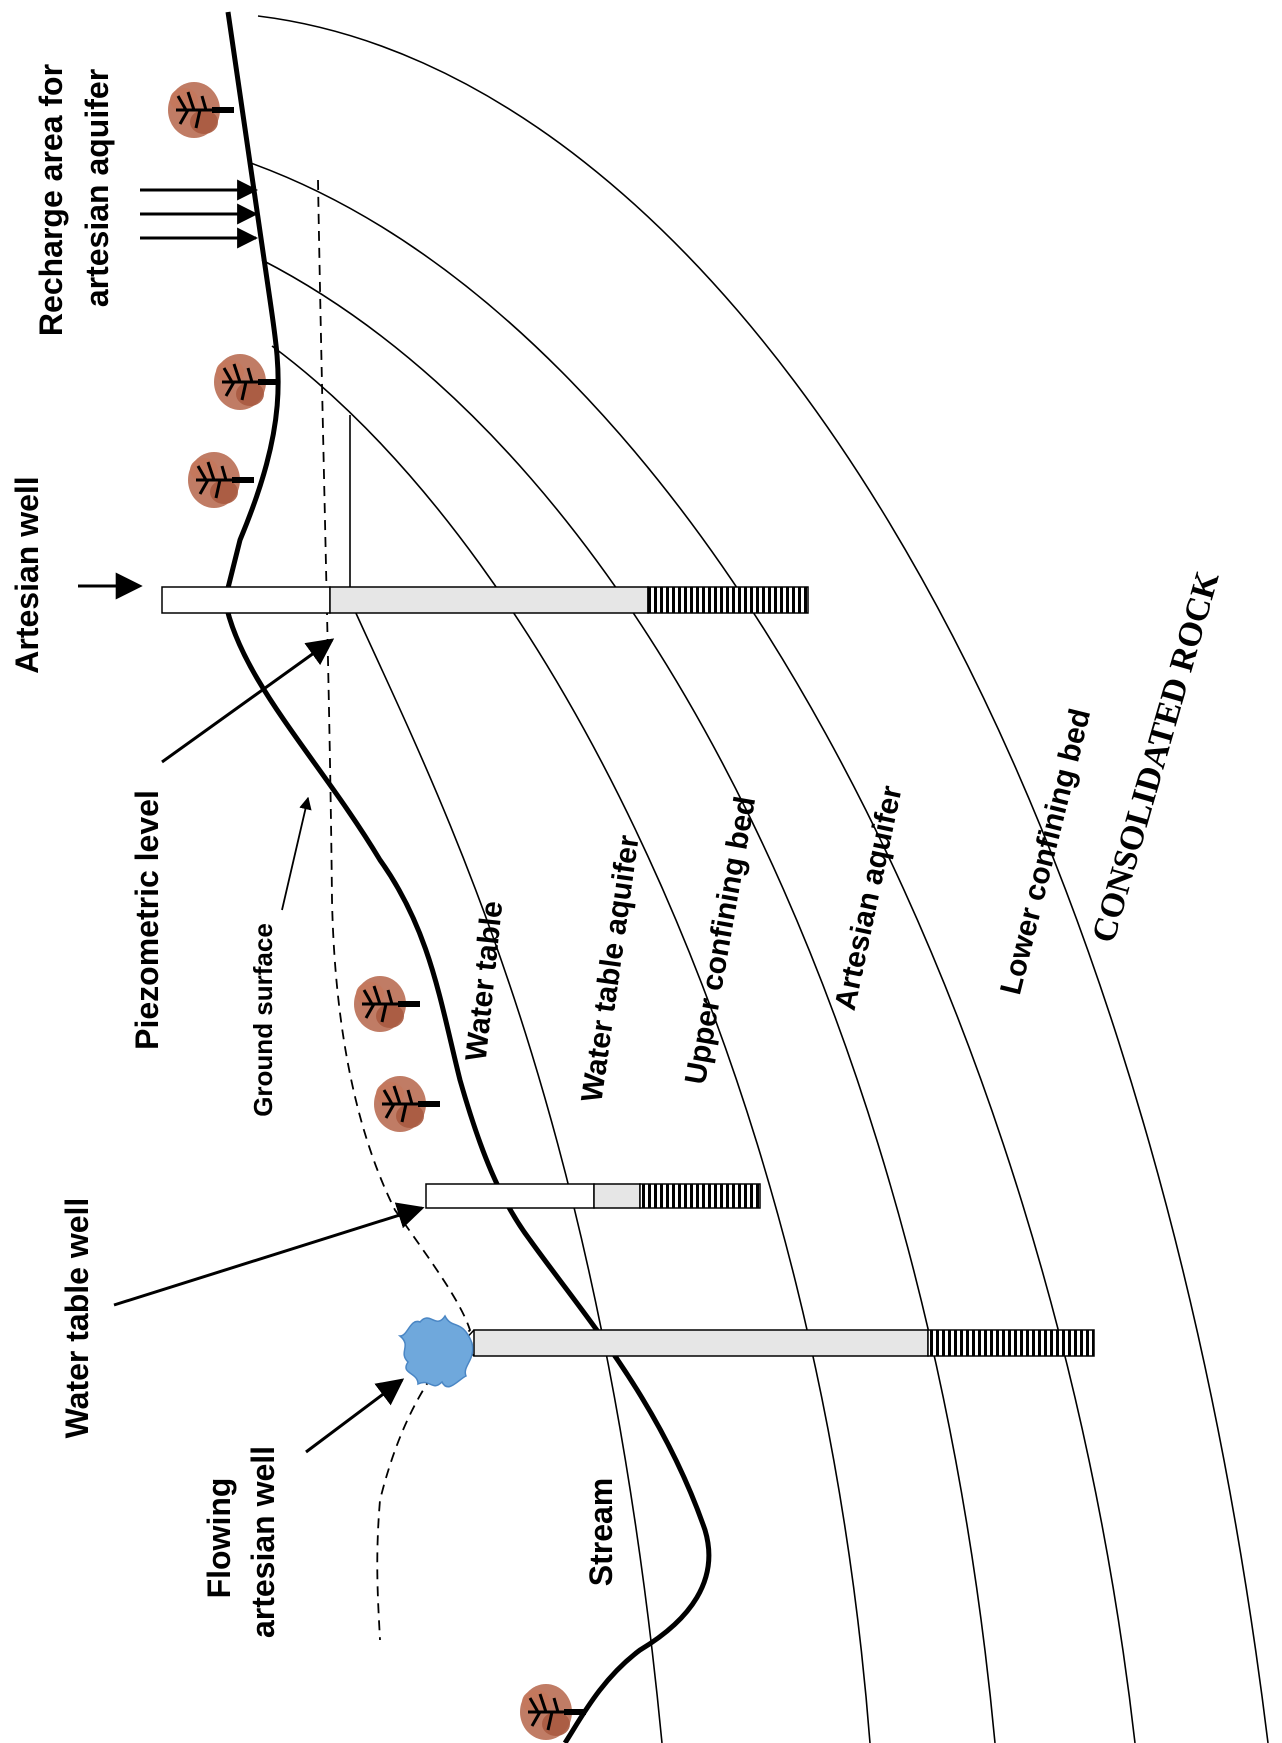  Describe the element at coordinates (77, 1318) in the screenshot. I see `water-table-well-label: Water table well` at that location.